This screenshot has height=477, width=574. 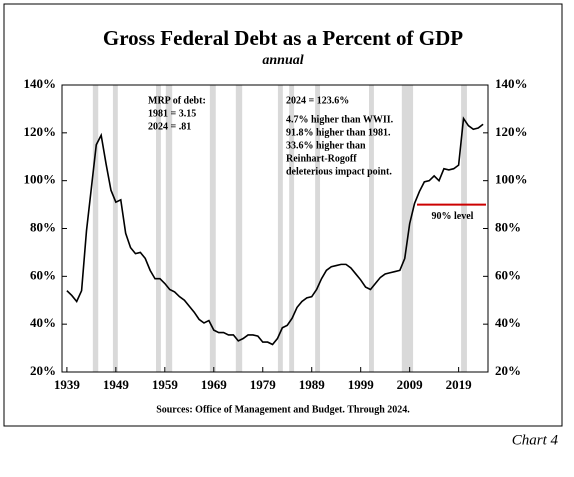 What do you see at coordinates (410, 384) in the screenshot?
I see `x-tick-label: 2009` at bounding box center [410, 384].